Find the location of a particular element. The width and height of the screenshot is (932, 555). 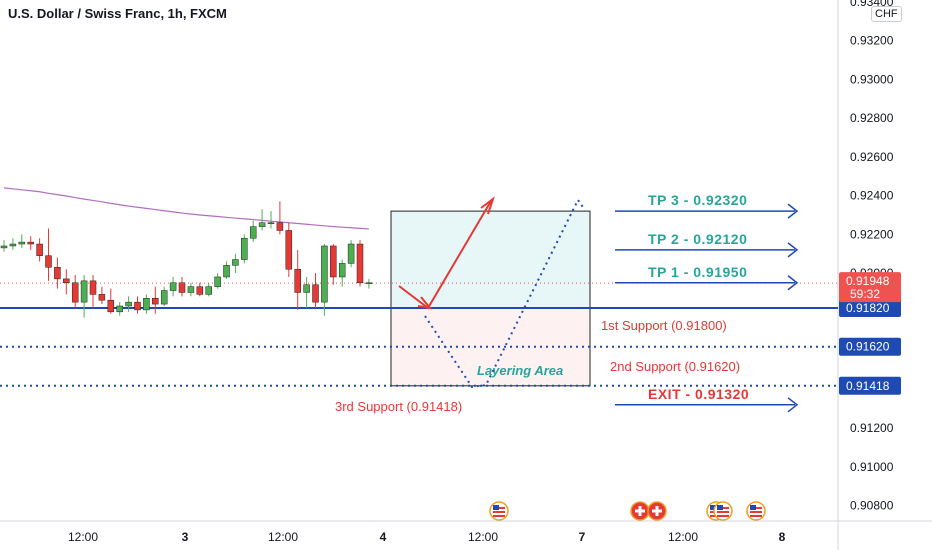

x-tick-label: 7 is located at coordinates (582, 537).